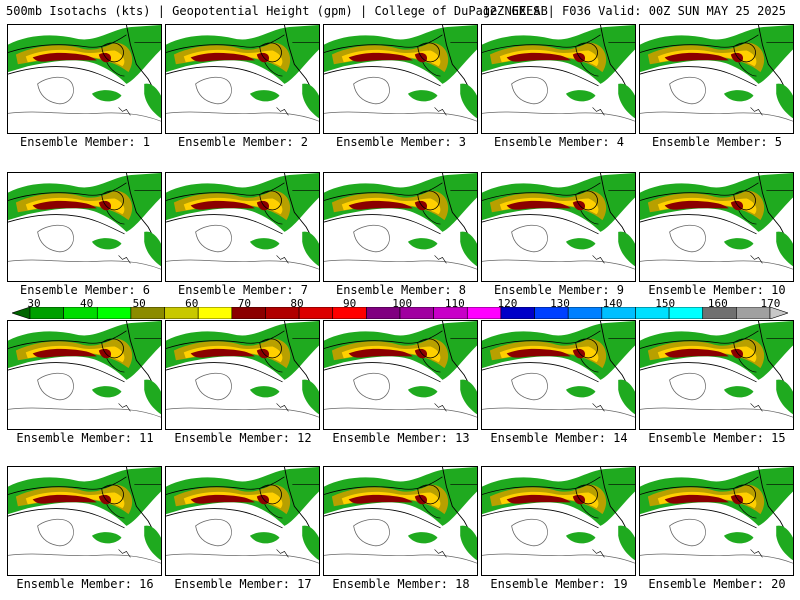  What do you see at coordinates (770, 303) in the screenshot?
I see `colorbar-tick-label: 170` at bounding box center [770, 303].